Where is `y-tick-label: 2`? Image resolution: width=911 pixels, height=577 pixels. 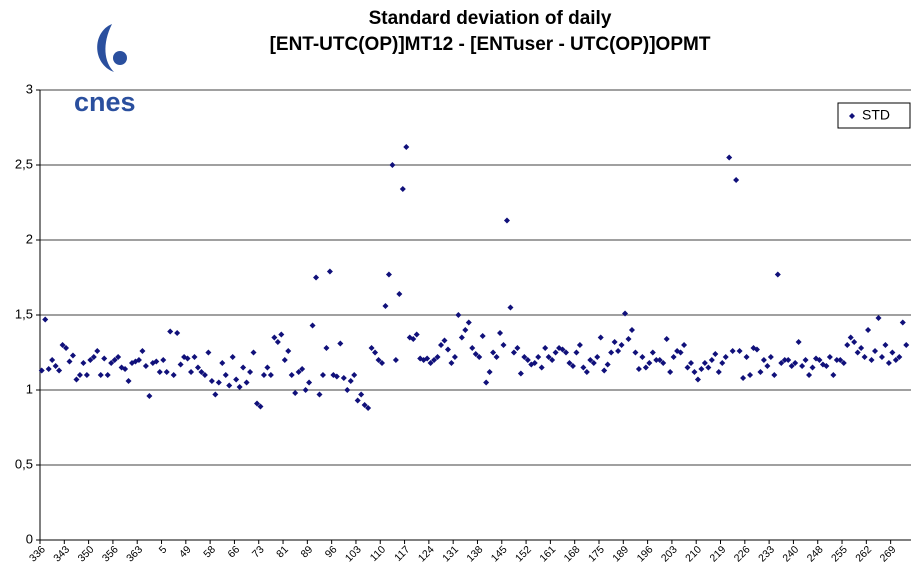
y-tick-label: 2 is located at coordinates (29, 238).